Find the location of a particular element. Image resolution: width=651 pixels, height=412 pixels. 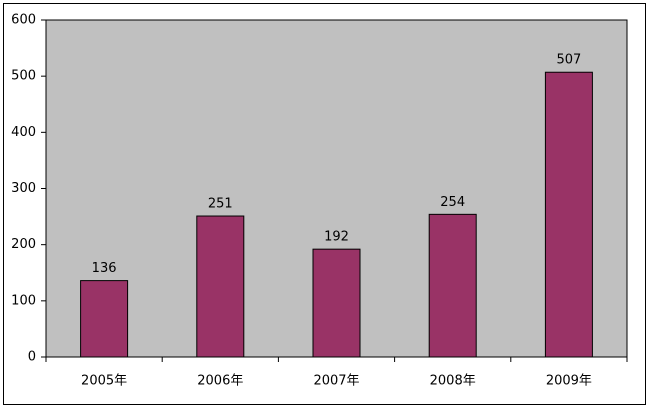

y-tick-label: 400 is located at coordinates (23, 132).